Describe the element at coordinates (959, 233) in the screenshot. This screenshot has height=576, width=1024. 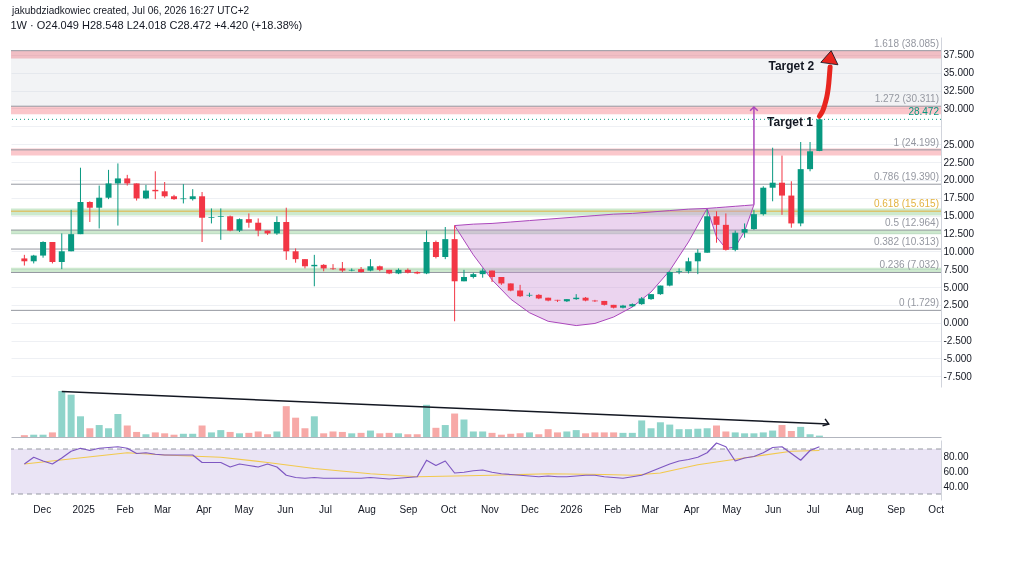
I see `y-tick-label: 12.500` at that location.